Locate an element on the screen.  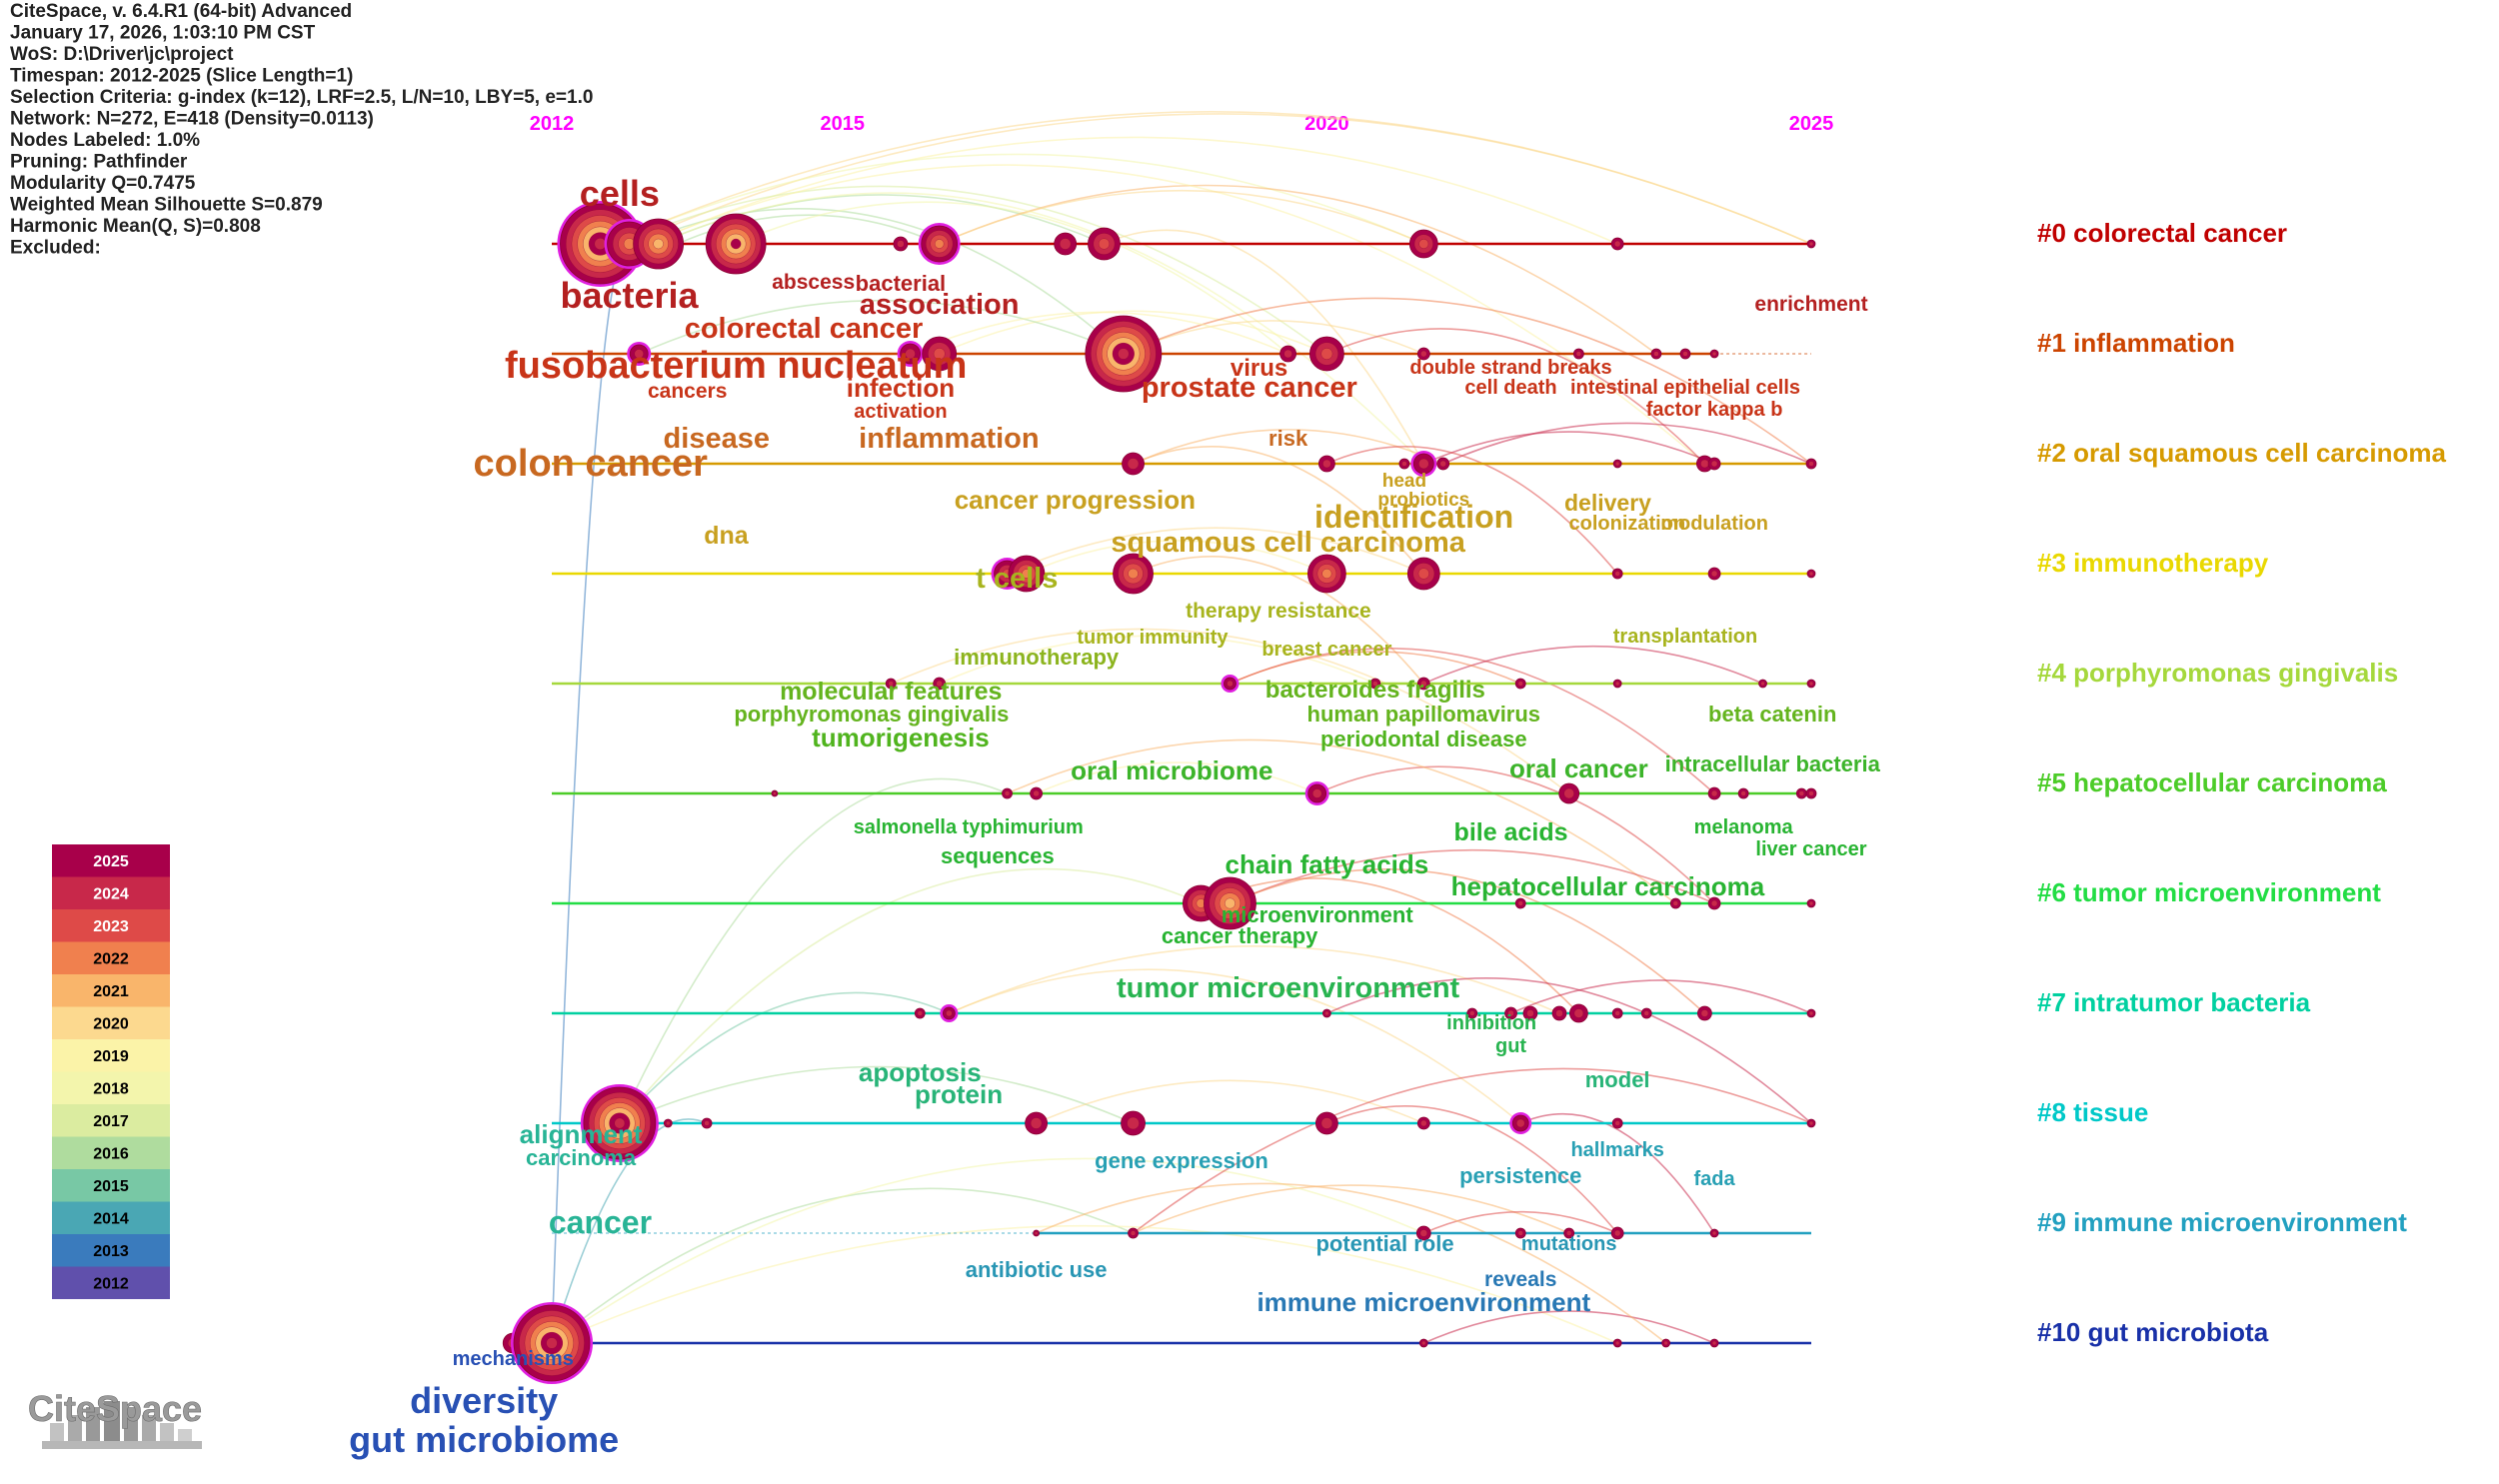
keyword-label: diversity is located at coordinates (484, 1400).